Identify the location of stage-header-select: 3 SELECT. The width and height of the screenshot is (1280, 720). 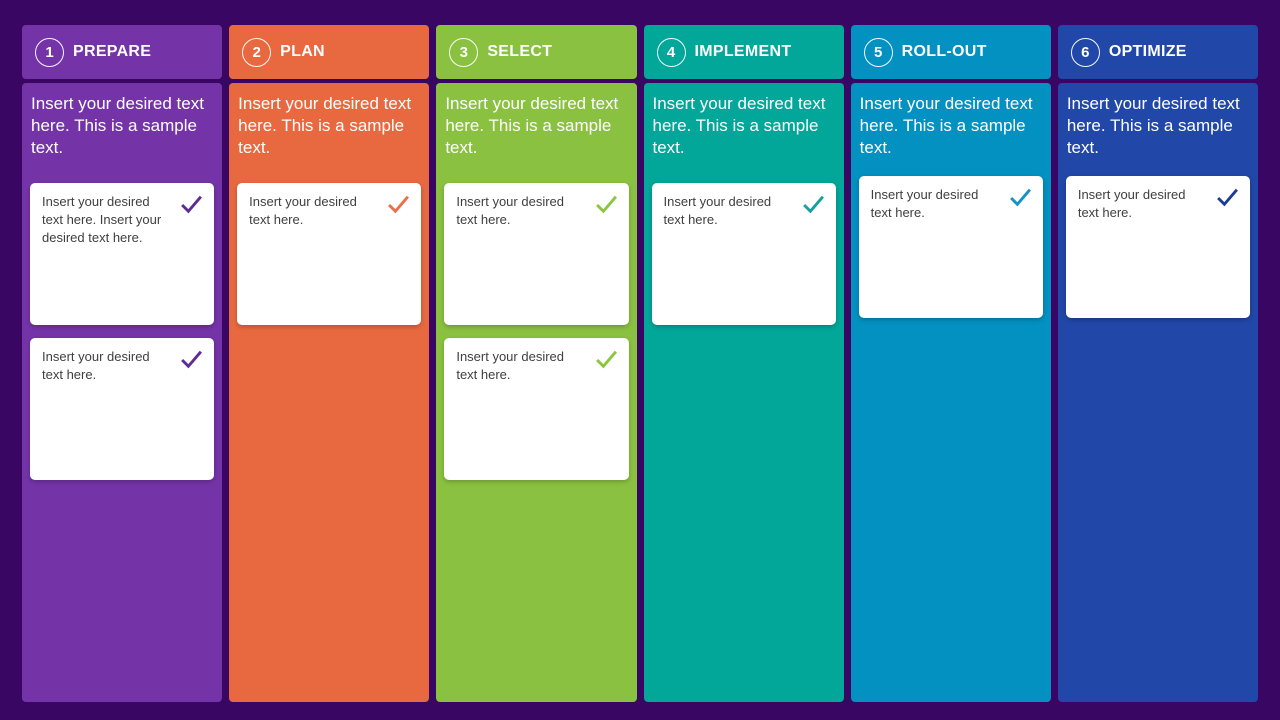
(536, 52).